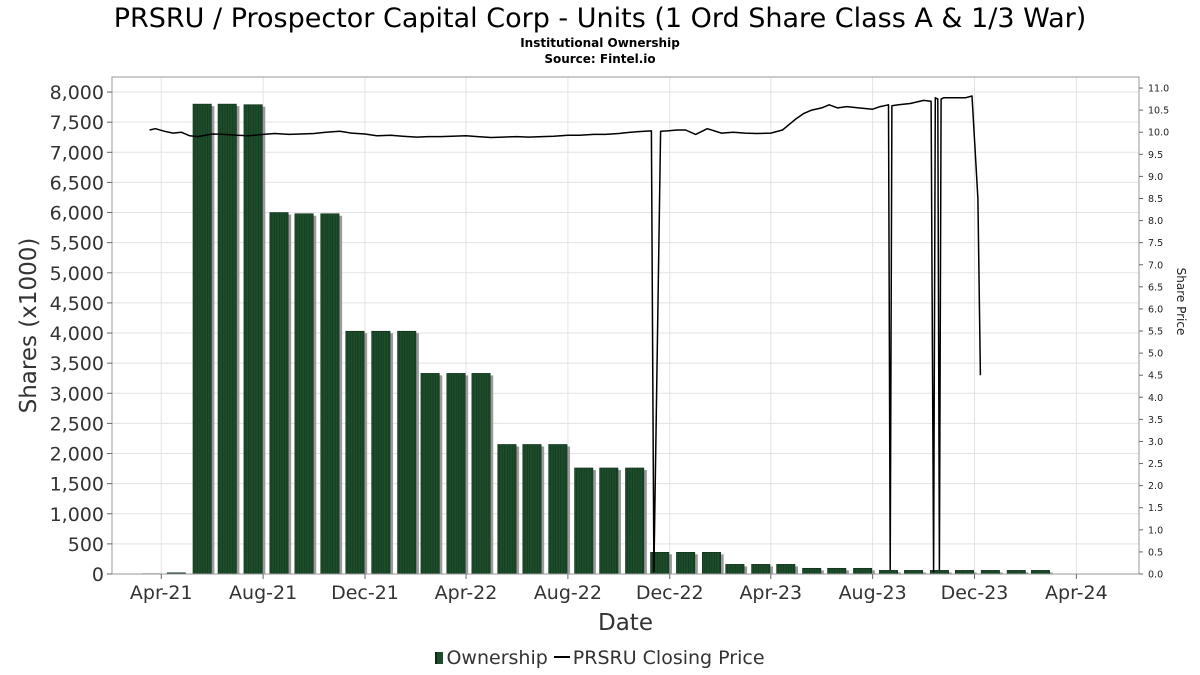  Describe the element at coordinates (625, 623) in the screenshot. I see `x-axis-label: Date` at that location.